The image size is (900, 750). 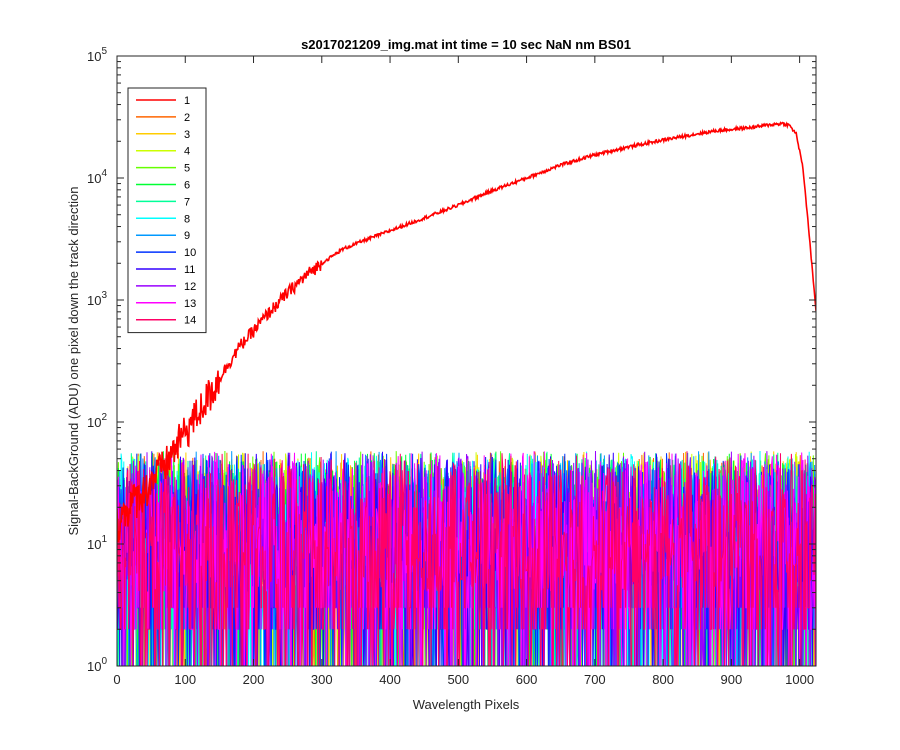 I want to click on legend-label-8: 8, so click(x=187, y=219).